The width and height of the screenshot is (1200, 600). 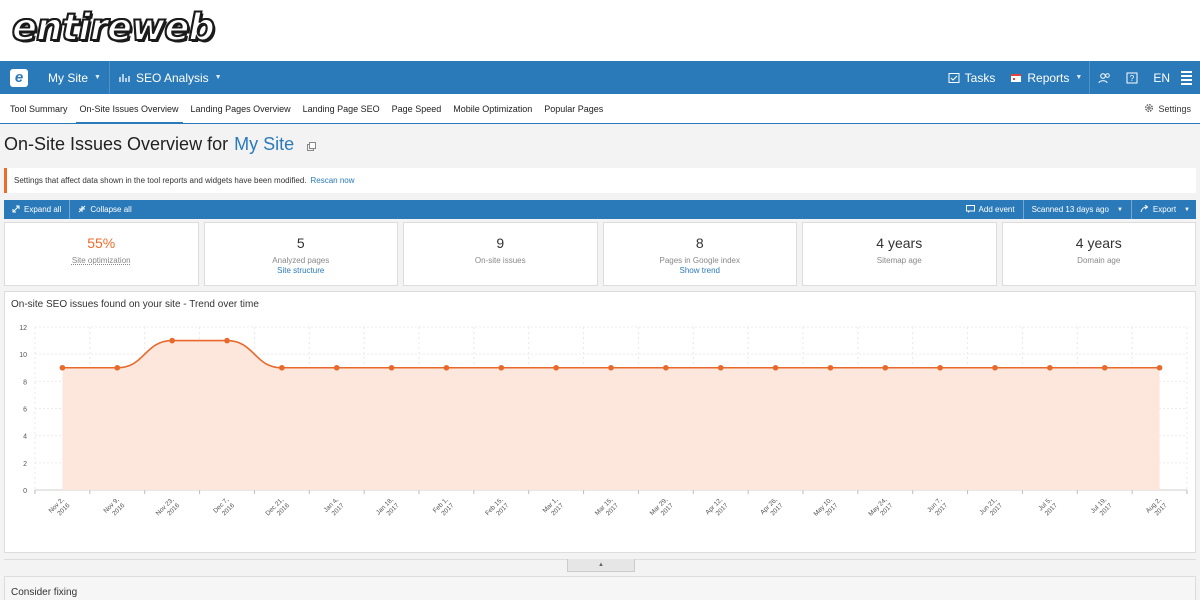 I want to click on analysis-menu: SEO Analysis ▼, so click(x=170, y=77).